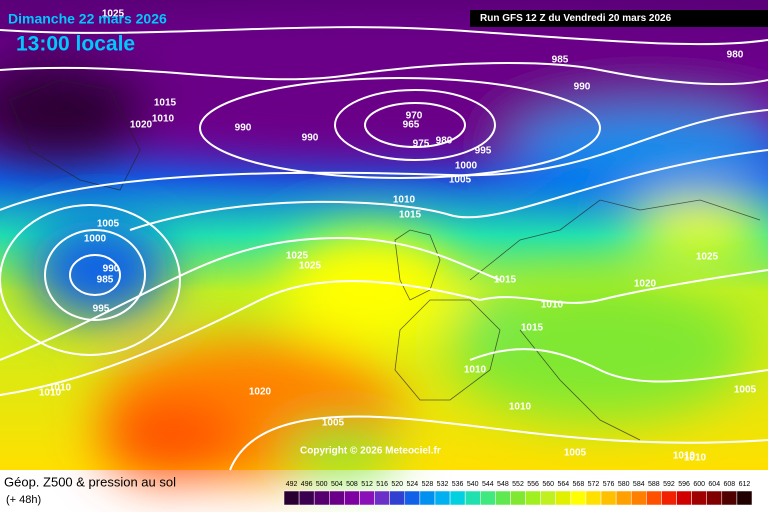 This screenshot has width=768, height=512. I want to click on scale-label: 544, so click(488, 484).